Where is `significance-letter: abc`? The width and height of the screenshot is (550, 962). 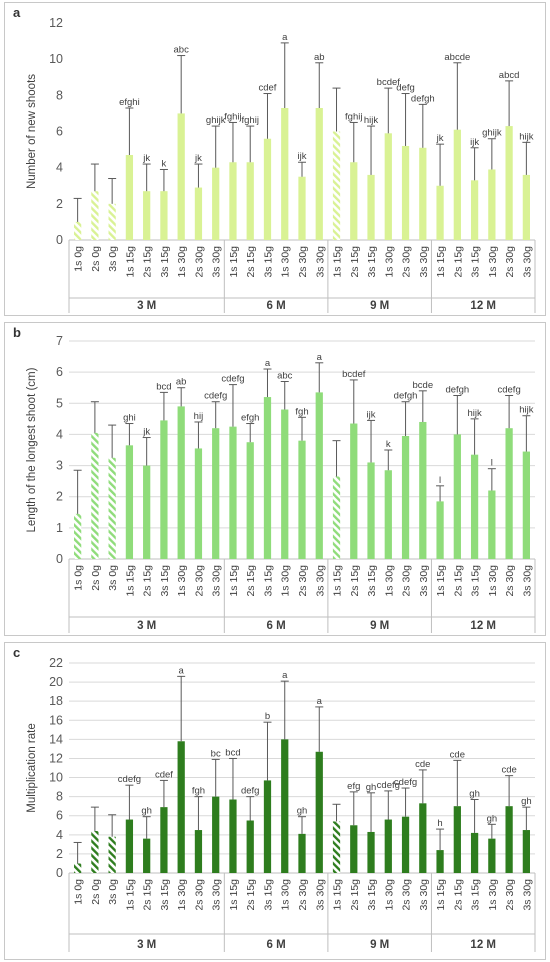
significance-letter: abc is located at coordinates (182, 50).